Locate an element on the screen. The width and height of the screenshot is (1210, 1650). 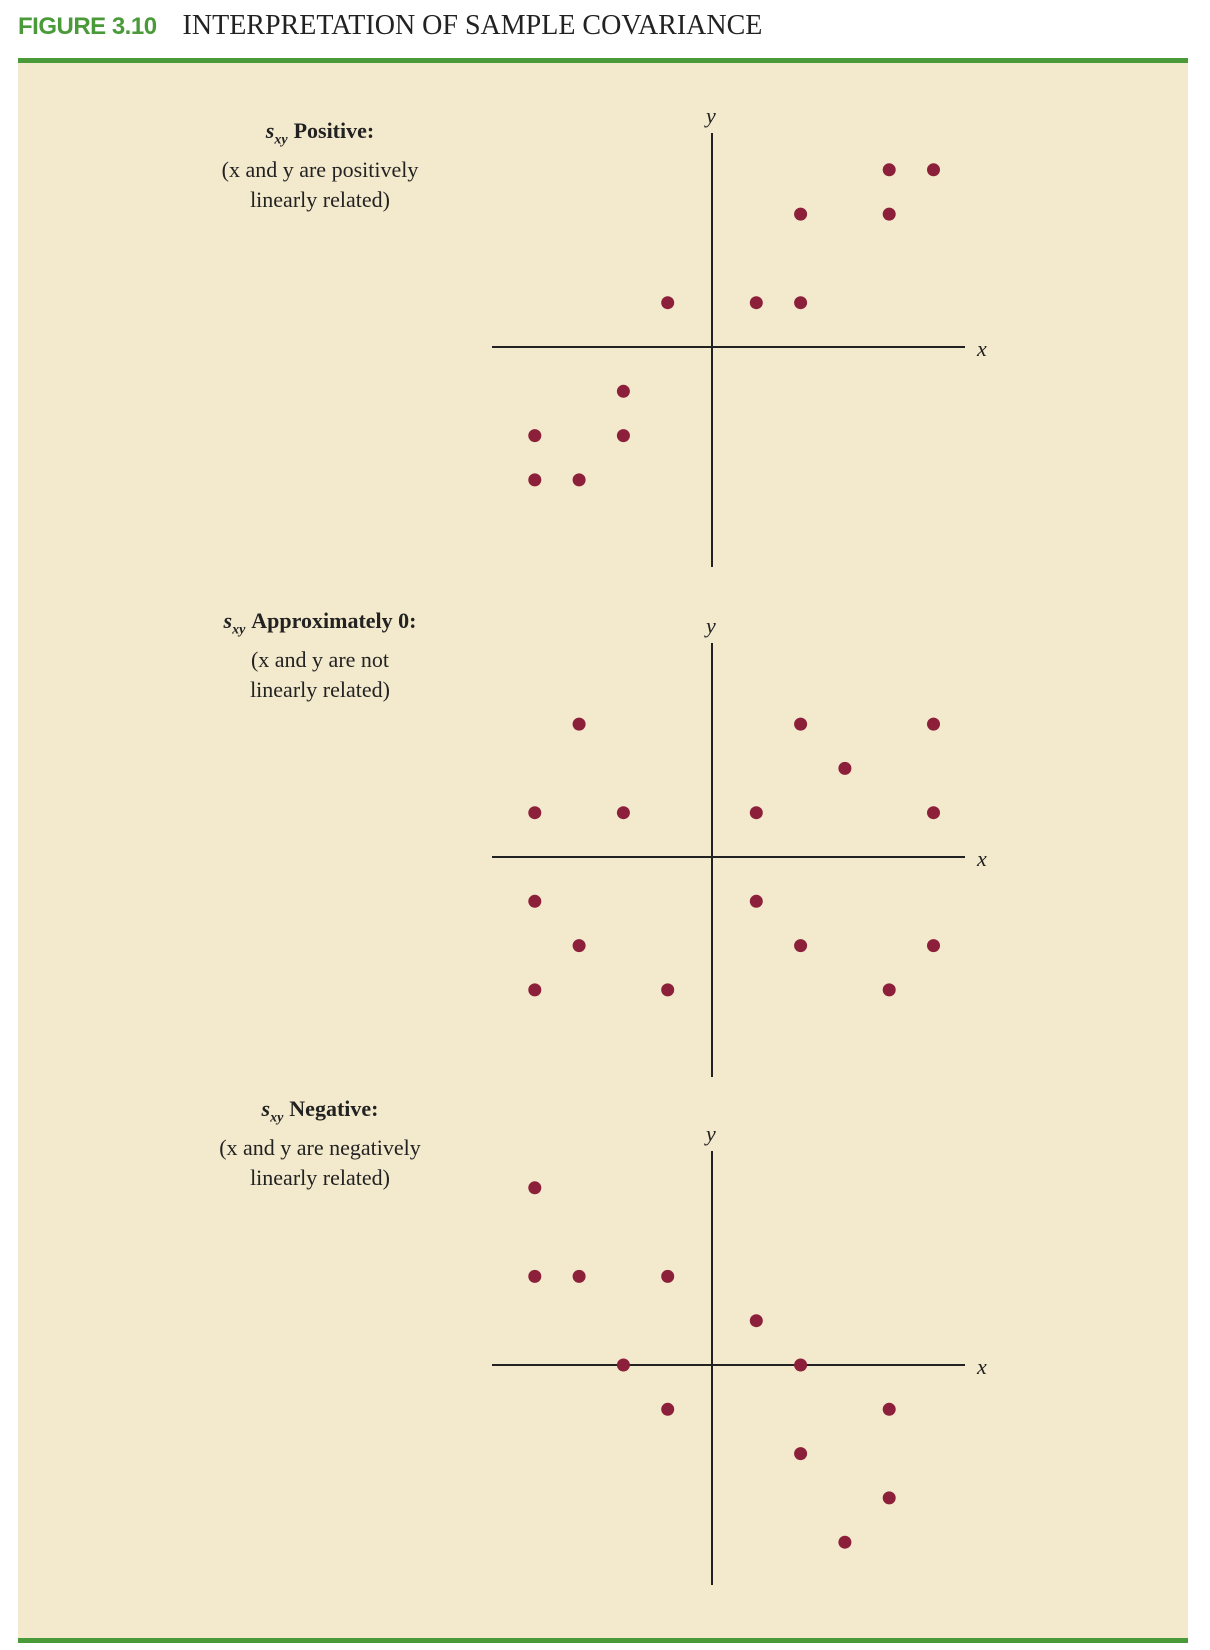
bottom-rule is located at coordinates (603, 1640).